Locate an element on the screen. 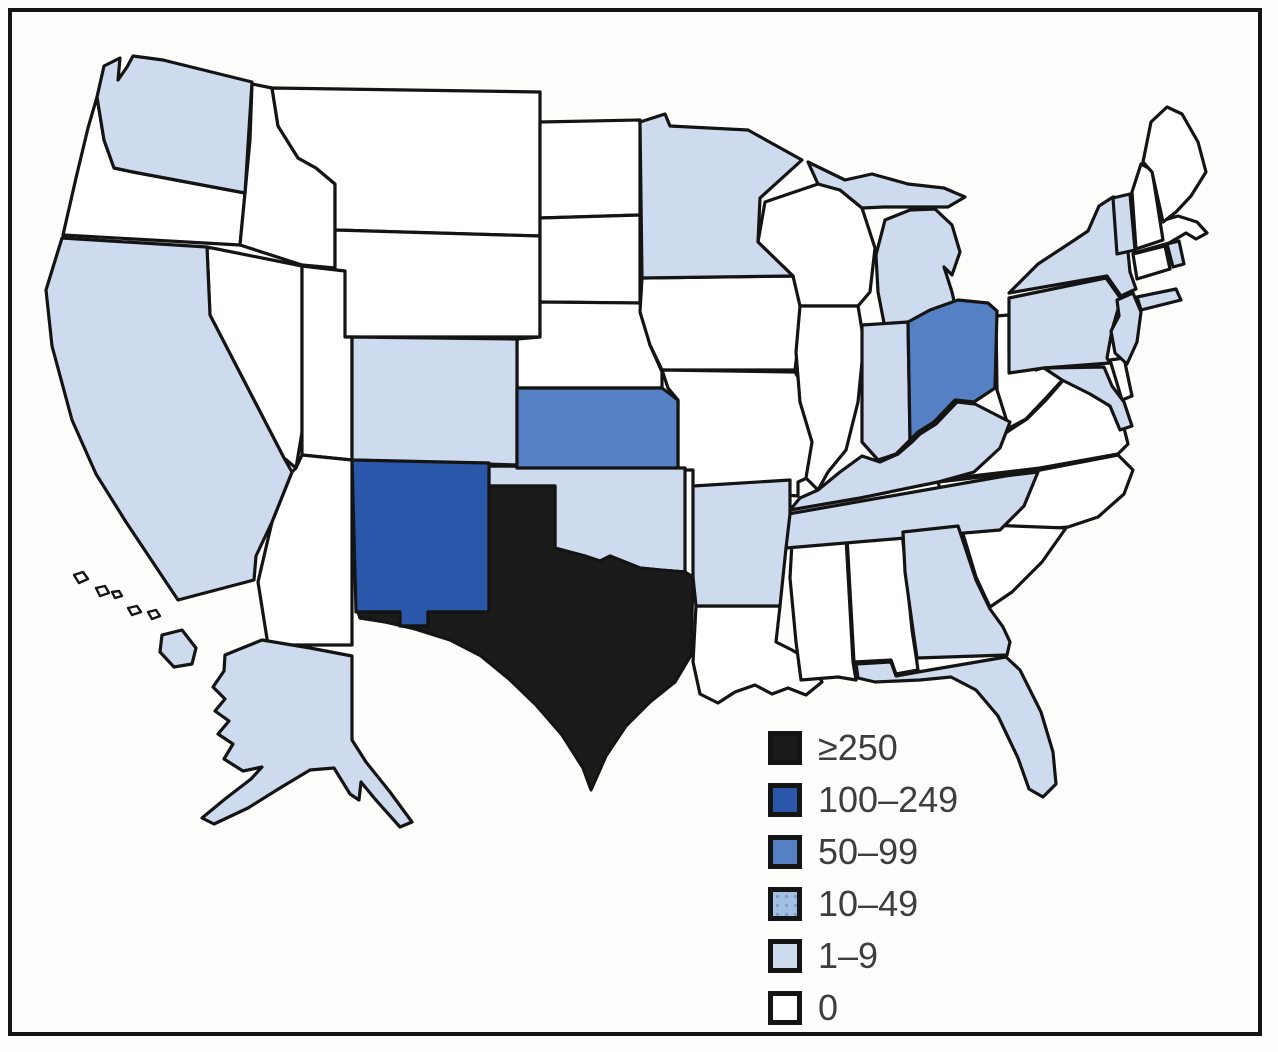 This screenshot has height=1052, width=1278. state-alaska is located at coordinates (307, 733).